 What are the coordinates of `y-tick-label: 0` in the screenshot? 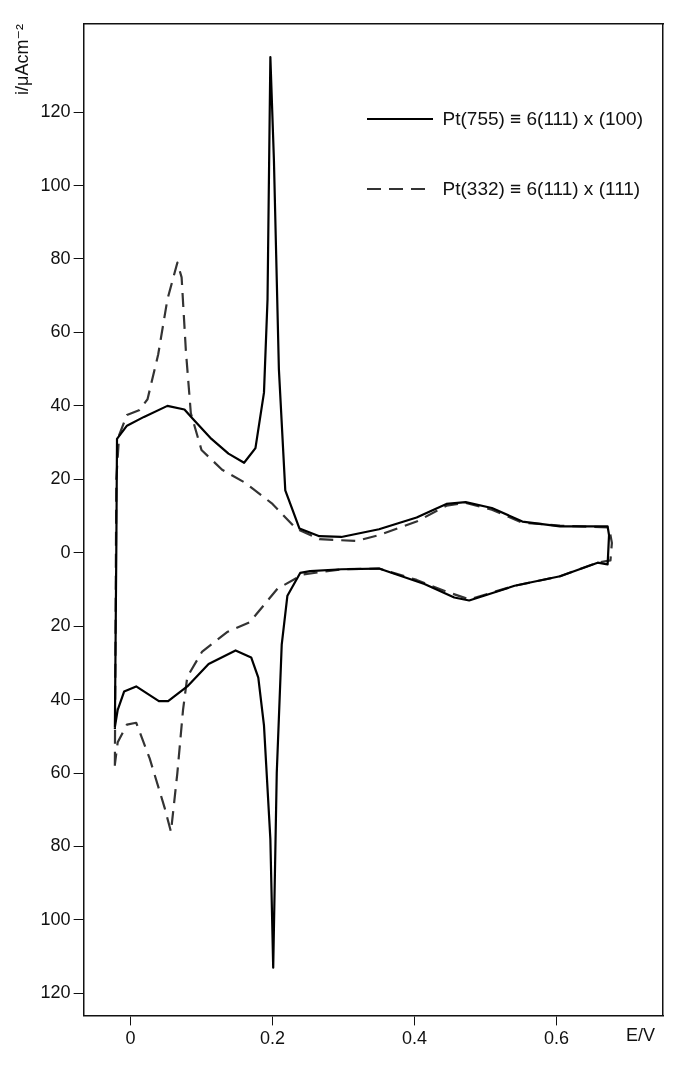 It's located at (65, 551).